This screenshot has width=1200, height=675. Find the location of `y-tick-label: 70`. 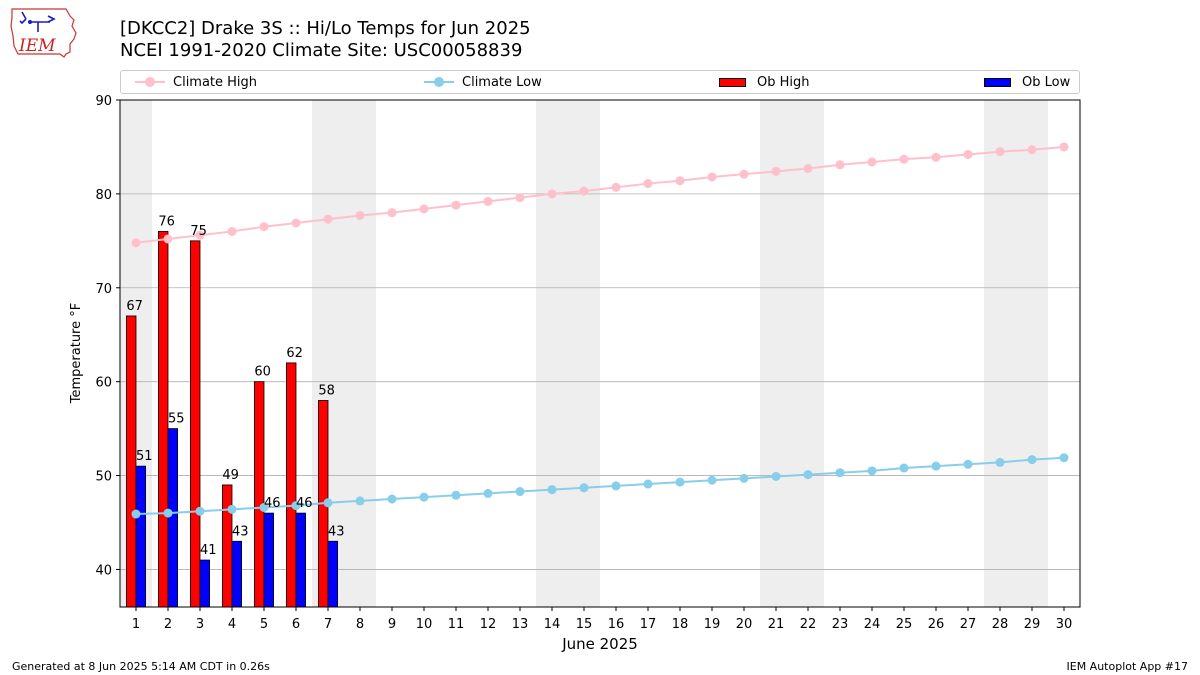

y-tick-label: 70 is located at coordinates (103, 289).